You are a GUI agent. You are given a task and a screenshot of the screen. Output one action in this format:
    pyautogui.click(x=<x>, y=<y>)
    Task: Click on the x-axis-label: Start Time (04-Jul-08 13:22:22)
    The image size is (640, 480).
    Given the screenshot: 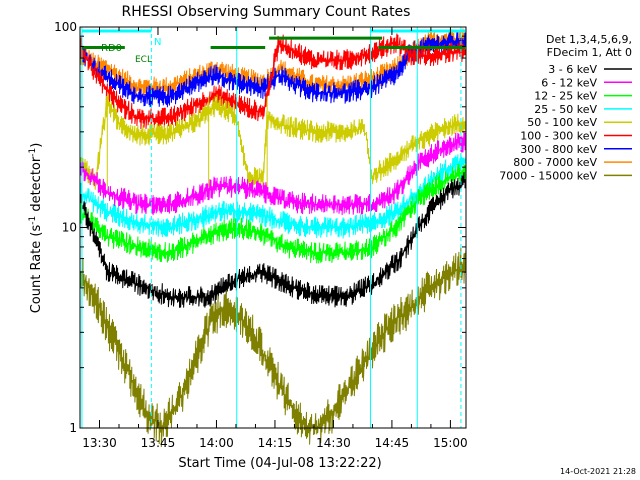 What is the action you would take?
    pyautogui.click(x=279, y=463)
    